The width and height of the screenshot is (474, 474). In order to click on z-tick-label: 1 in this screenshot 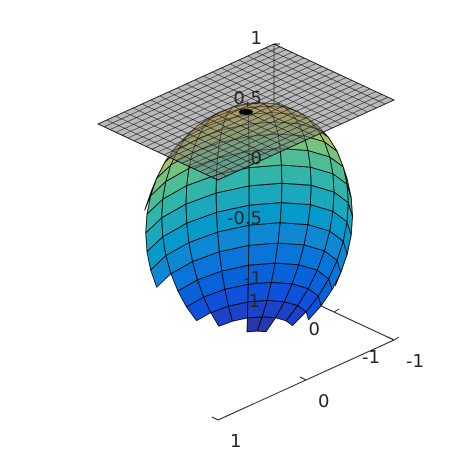, I will do `click(256, 38)`.